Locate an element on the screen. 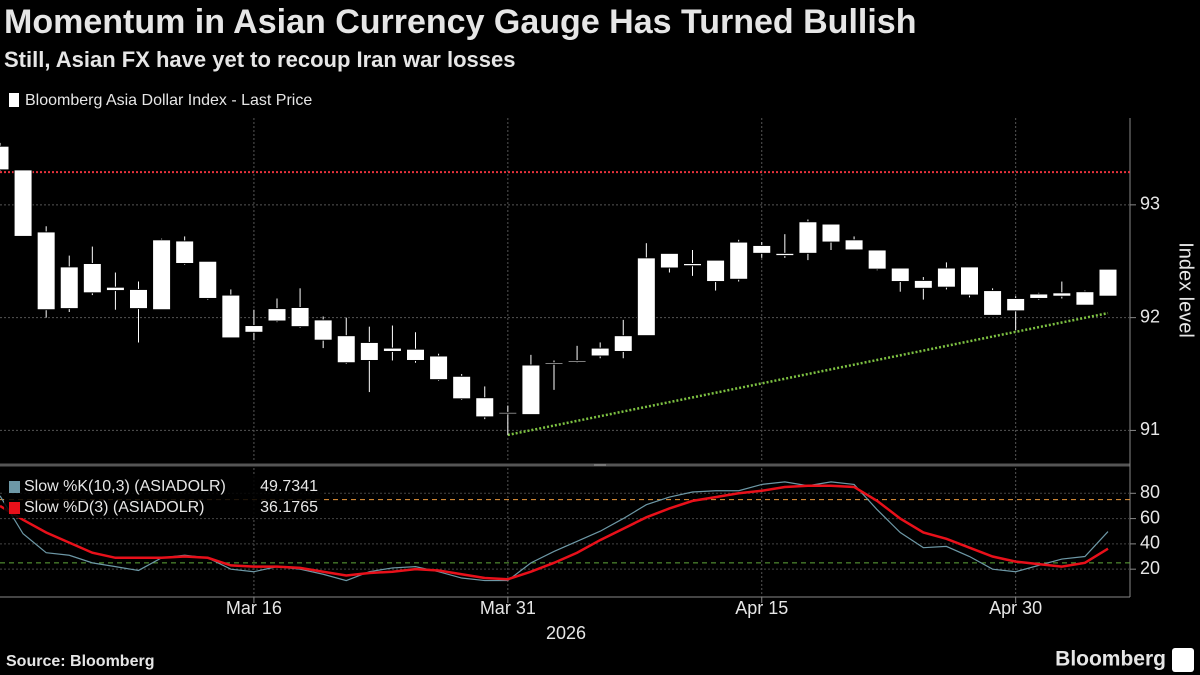 The width and height of the screenshot is (1200, 675). legend-label: Bloomberg Asia Dollar Index - Last Price is located at coordinates (168, 100).